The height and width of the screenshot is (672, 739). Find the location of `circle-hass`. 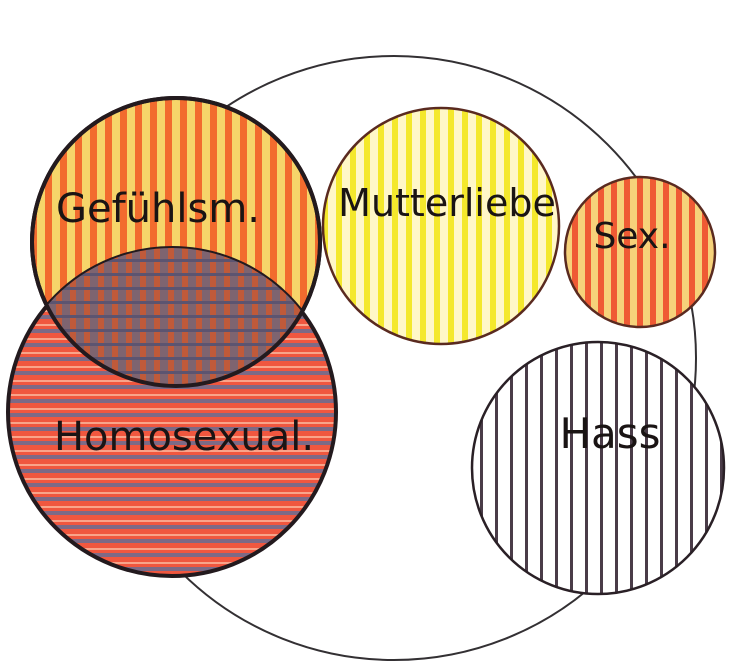

circle-hass is located at coordinates (598, 468).